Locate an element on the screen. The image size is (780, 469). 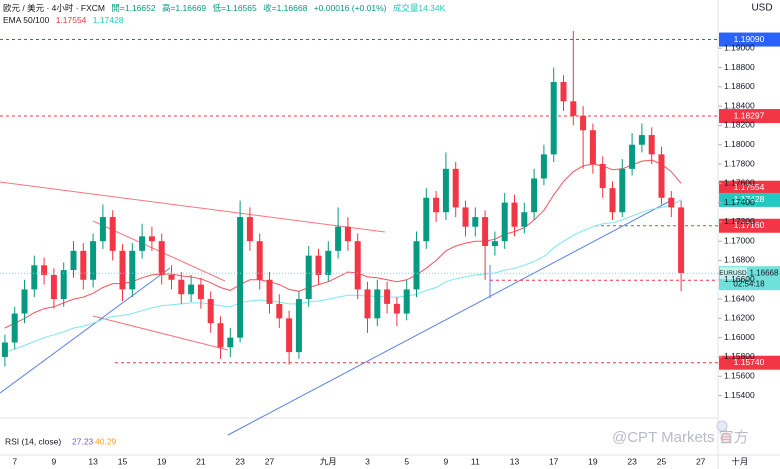
ohlc: 低=1.16565 is located at coordinates (234, 8).